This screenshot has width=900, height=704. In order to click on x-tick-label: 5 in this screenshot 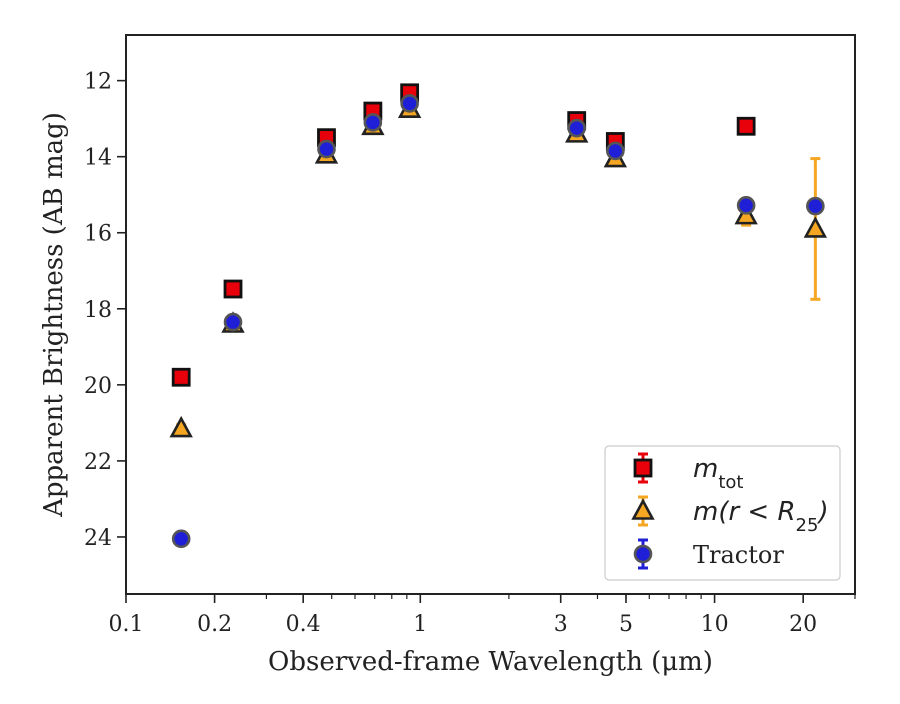, I will do `click(626, 624)`.